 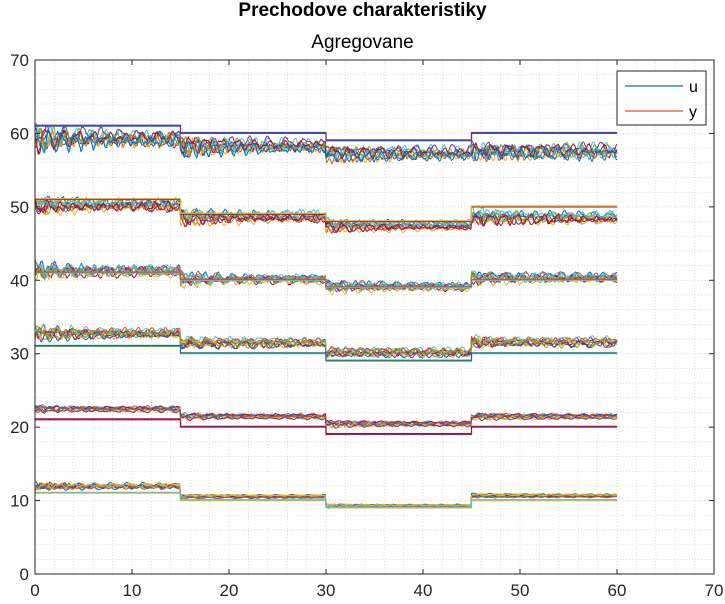 What do you see at coordinates (19, 280) in the screenshot?
I see `y-tick-label: 40` at bounding box center [19, 280].